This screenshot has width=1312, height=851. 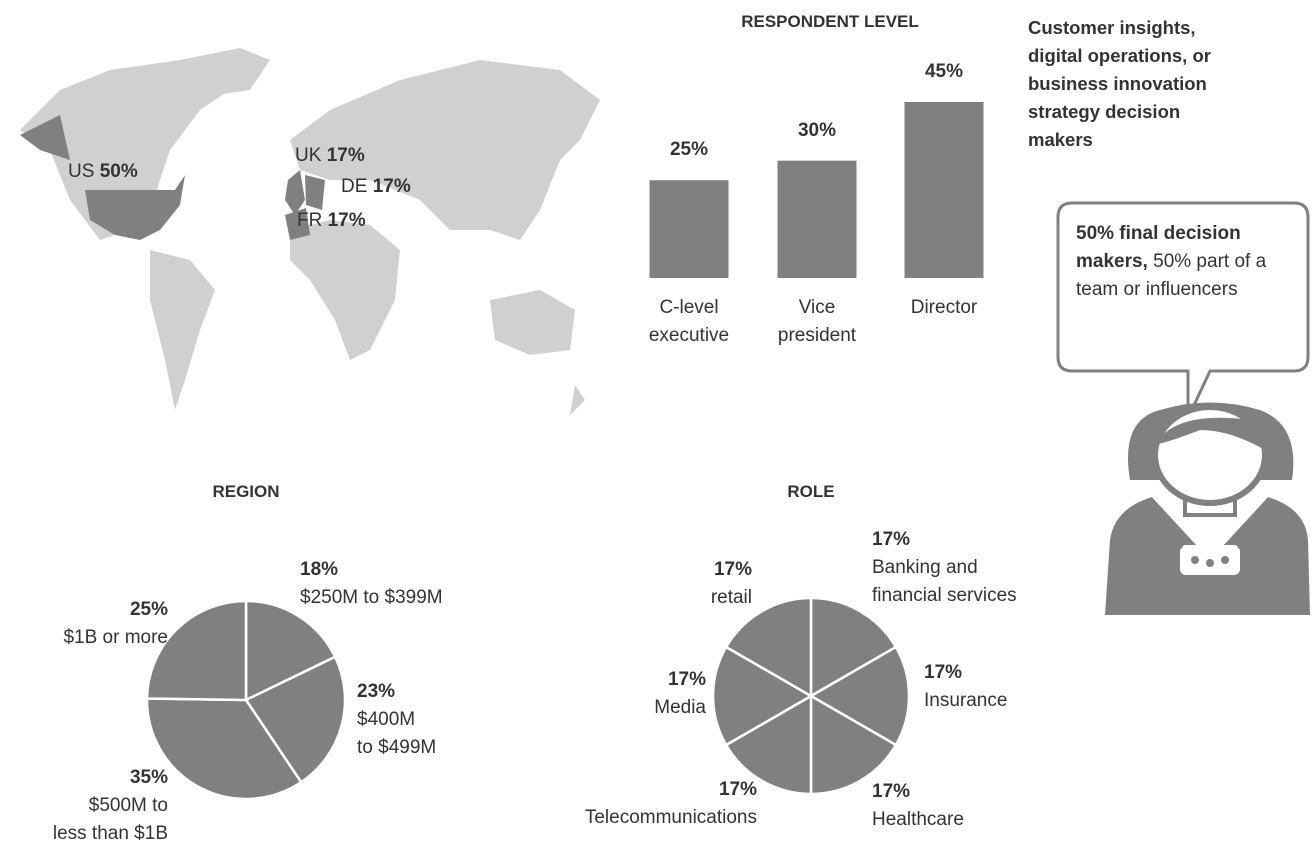 What do you see at coordinates (1183, 310) in the screenshot?
I see `callout-bubble` at bounding box center [1183, 310].